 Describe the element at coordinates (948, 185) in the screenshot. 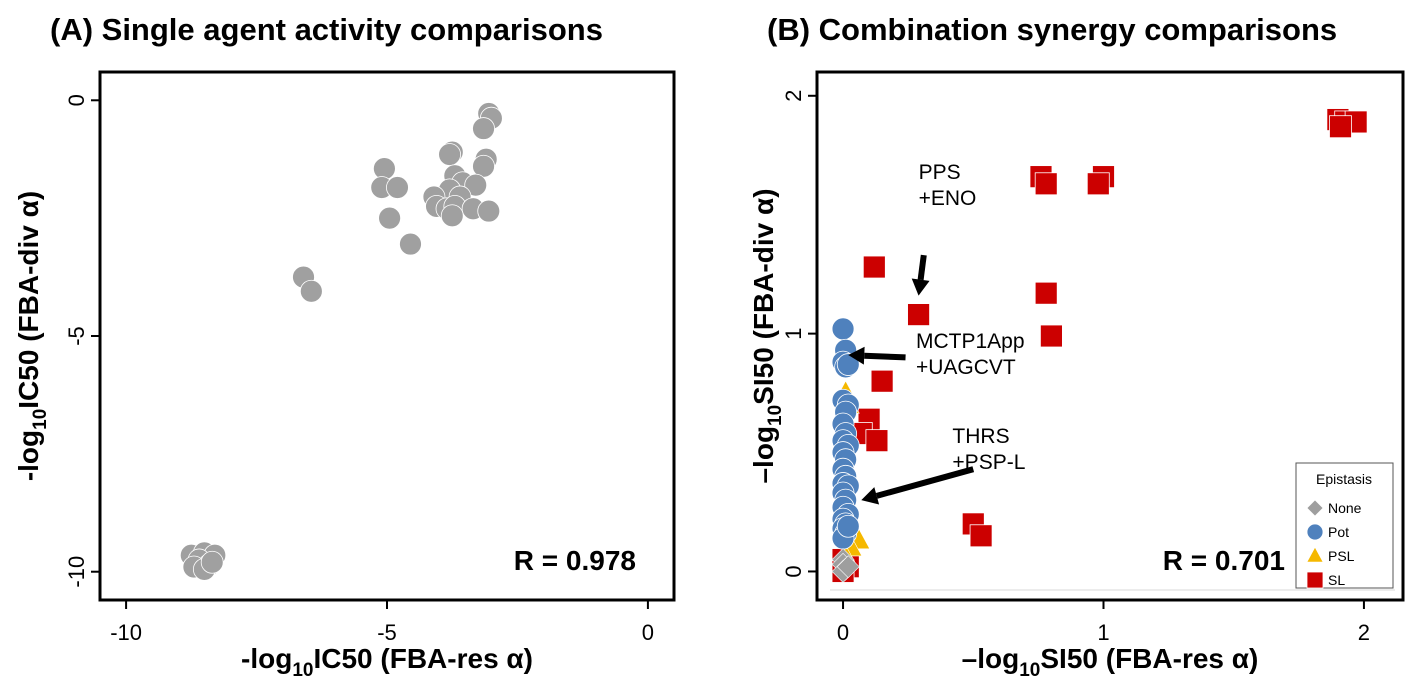

I see `annotation-label: PPS +ENO` at that location.